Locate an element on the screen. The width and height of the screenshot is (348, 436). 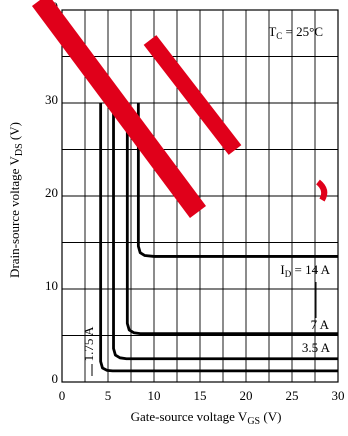
x-tick-label: 30 is located at coordinates (338, 395).